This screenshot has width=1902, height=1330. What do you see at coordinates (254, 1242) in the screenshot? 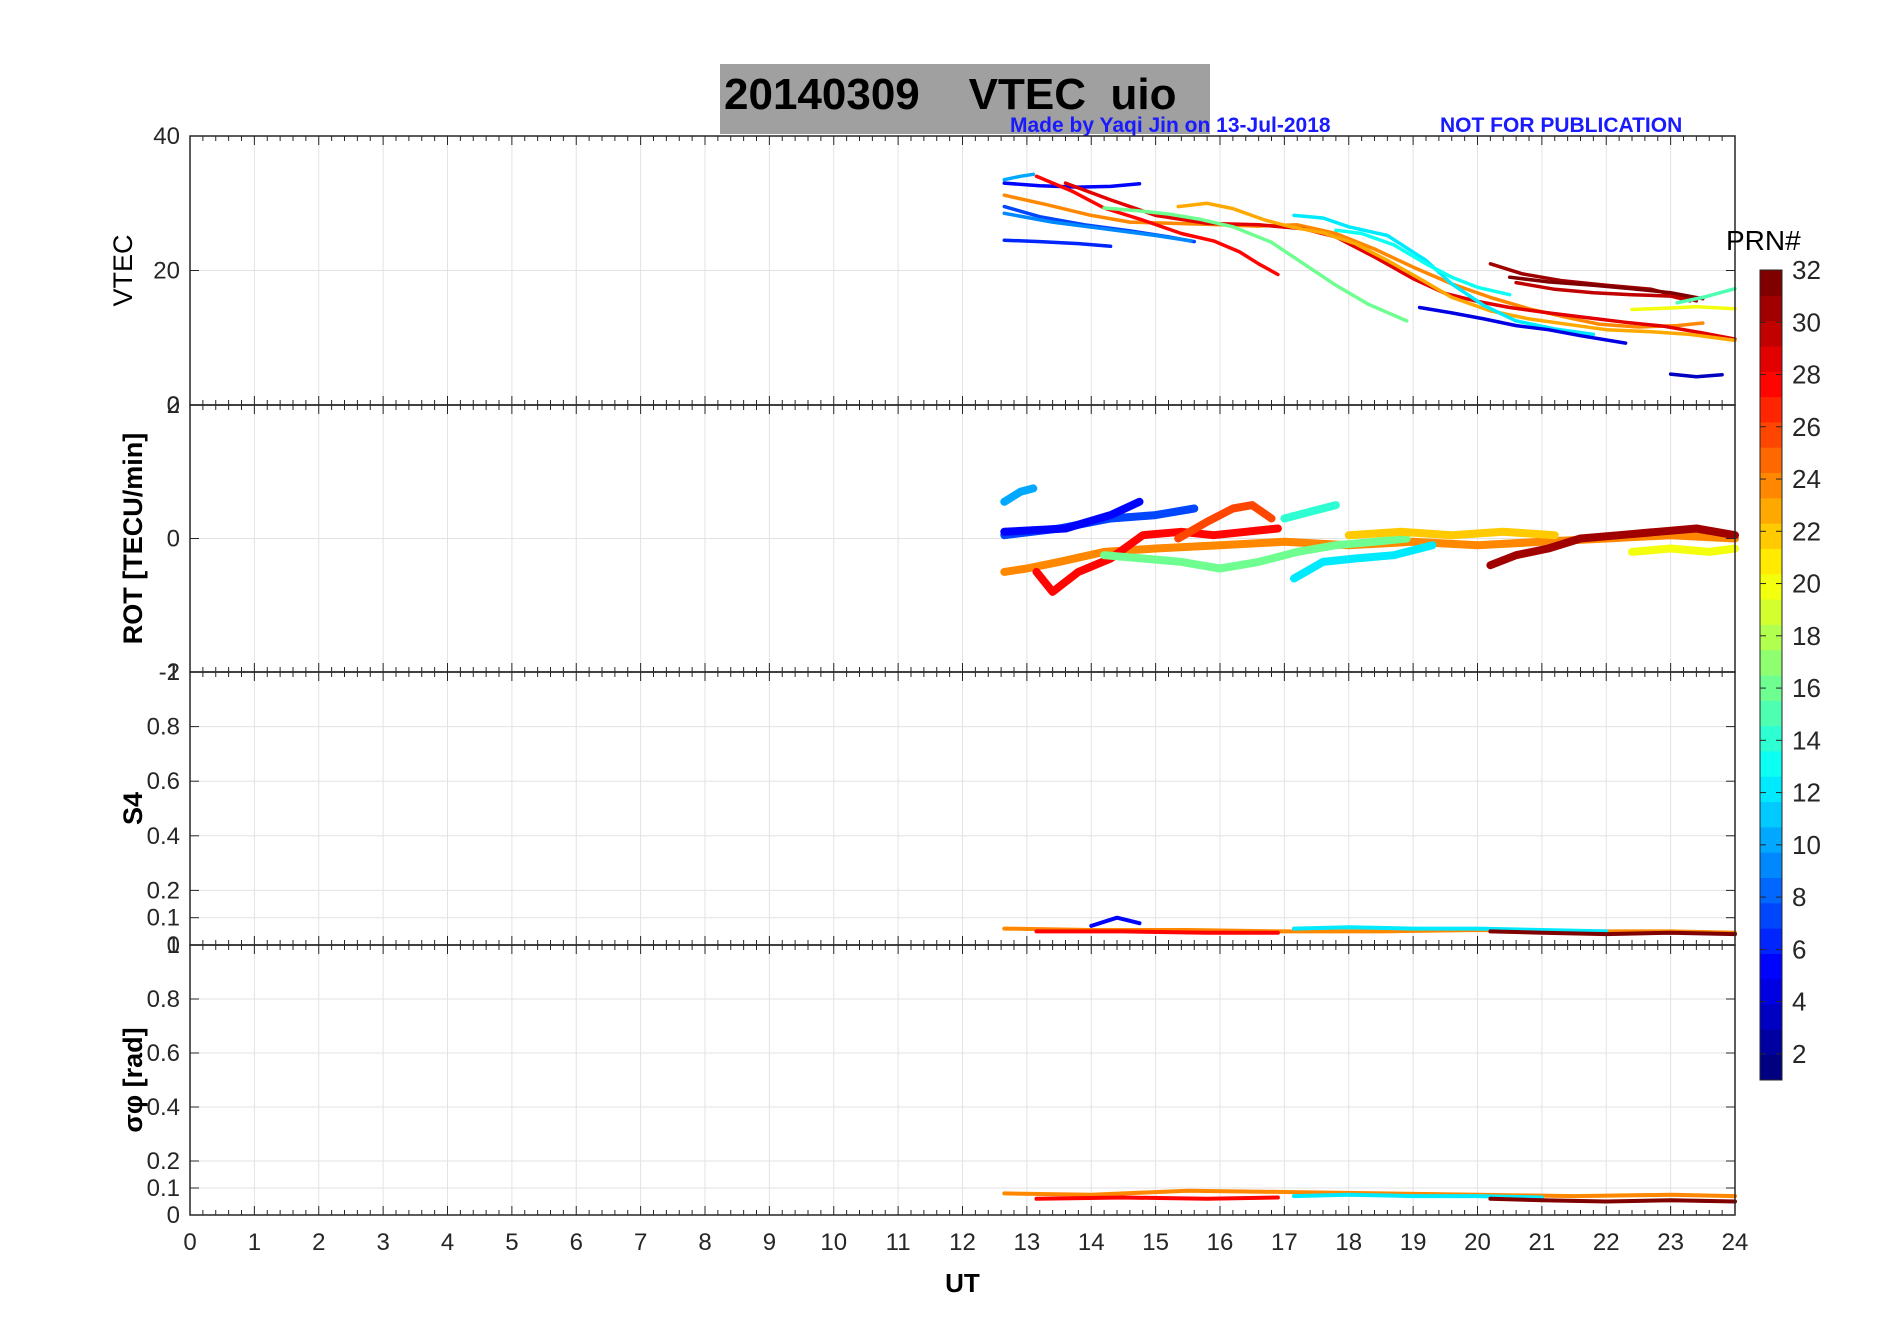
I see `x-tick-label: 1` at bounding box center [254, 1242].